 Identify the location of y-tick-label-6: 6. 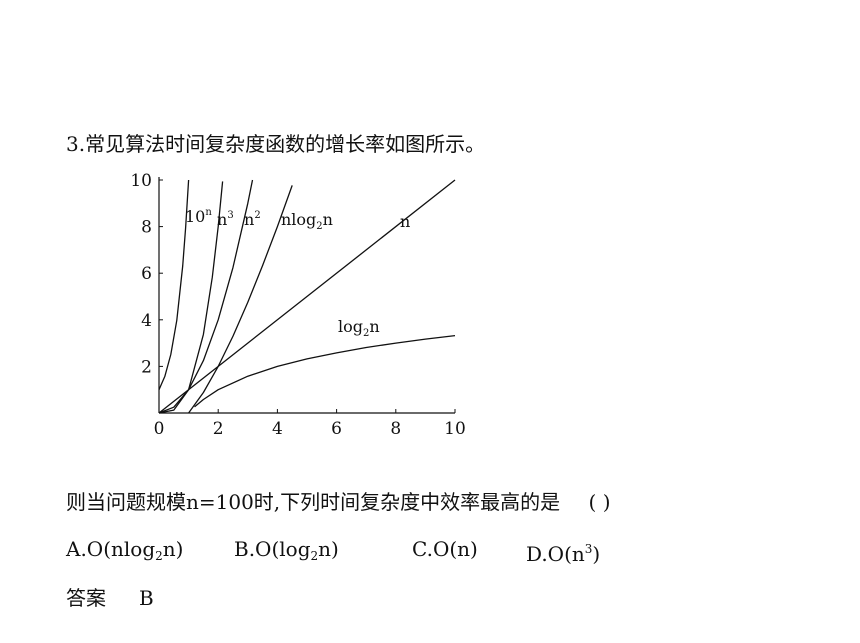
(146, 274).